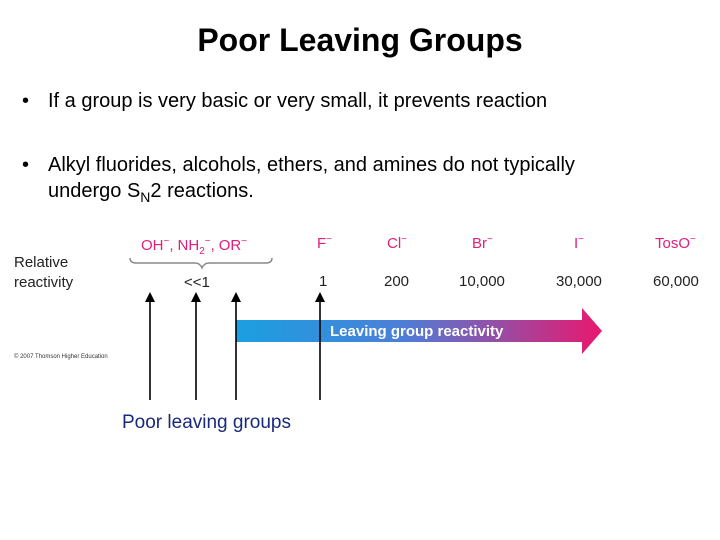  I want to click on group-br: Br− 10,000, so click(482, 262).